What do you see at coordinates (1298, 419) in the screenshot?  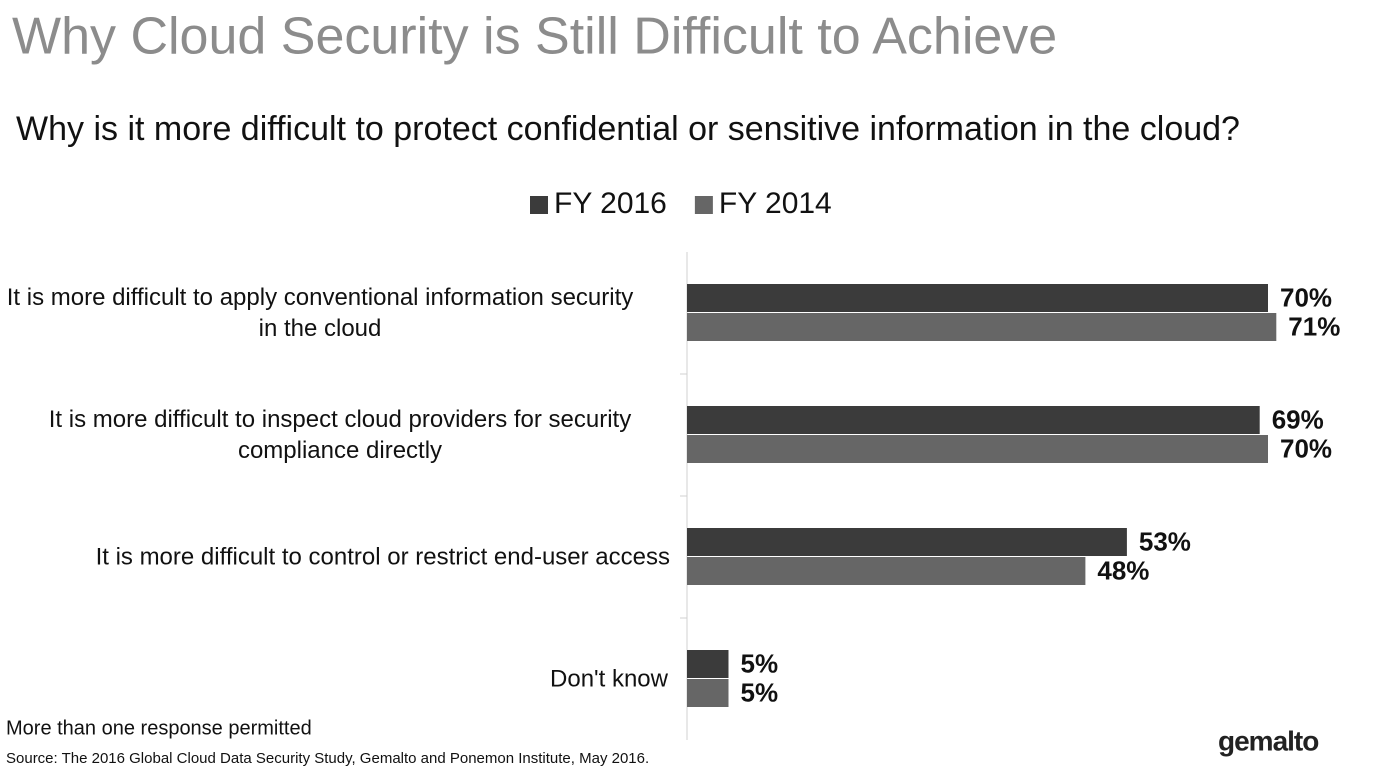 I see `value-label: 69%` at bounding box center [1298, 419].